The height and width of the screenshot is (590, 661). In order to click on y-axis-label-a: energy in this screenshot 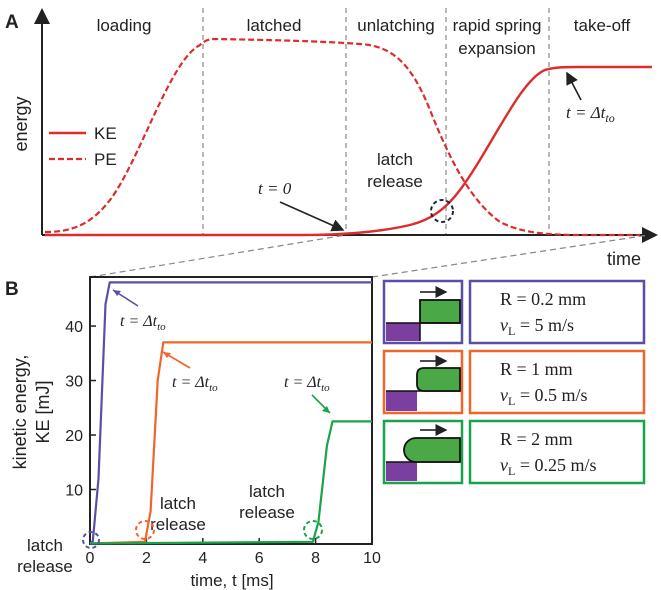, I will do `click(21, 123)`.